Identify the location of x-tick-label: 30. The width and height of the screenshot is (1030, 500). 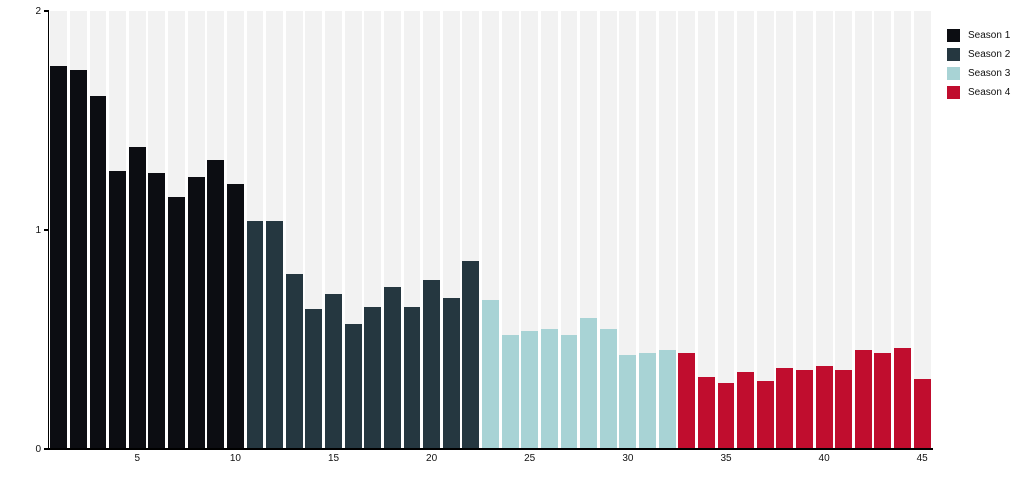
(628, 458).